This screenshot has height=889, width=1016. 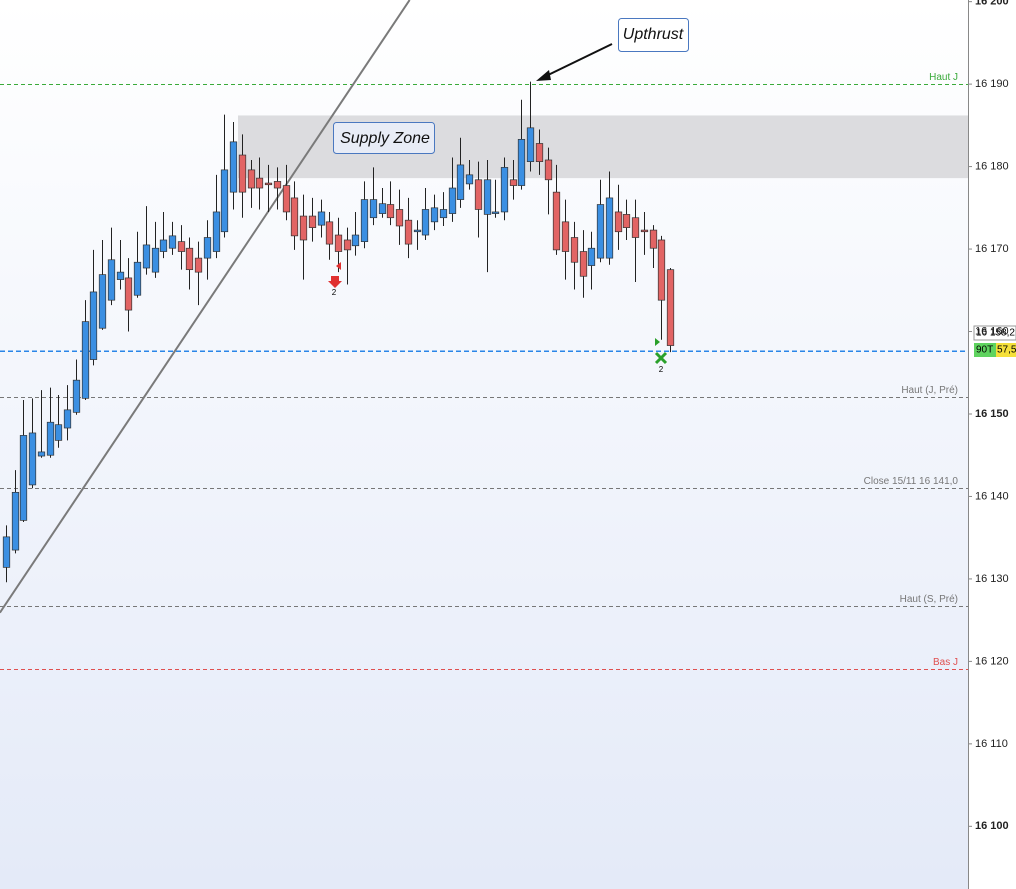 I want to click on annotation-text: Upthrust, so click(x=653, y=34).